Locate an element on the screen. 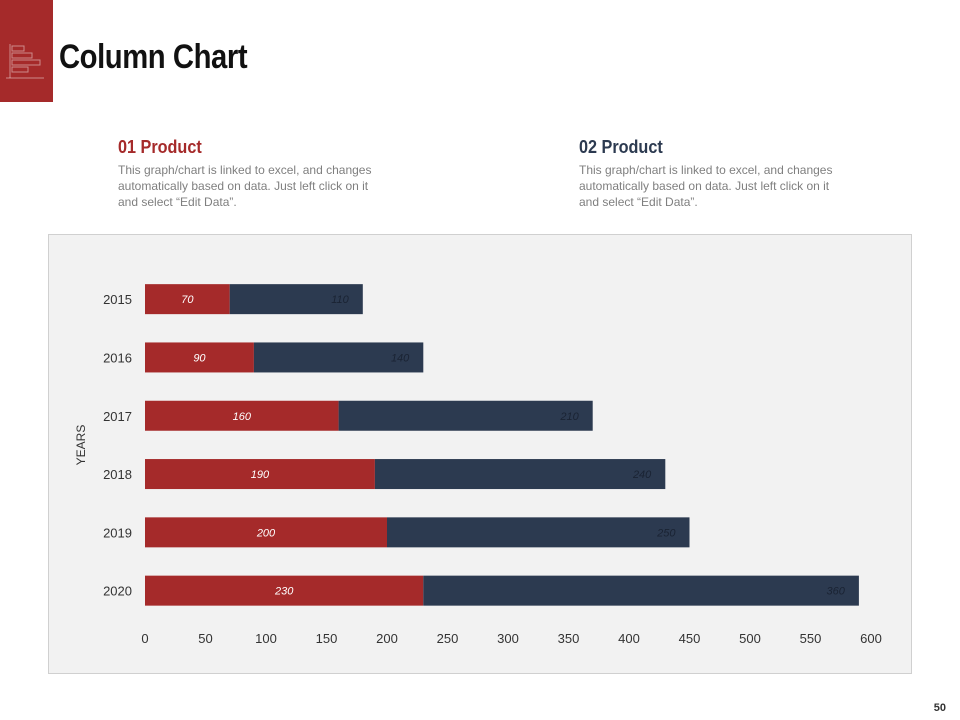  data-label: 190 is located at coordinates (260, 475).